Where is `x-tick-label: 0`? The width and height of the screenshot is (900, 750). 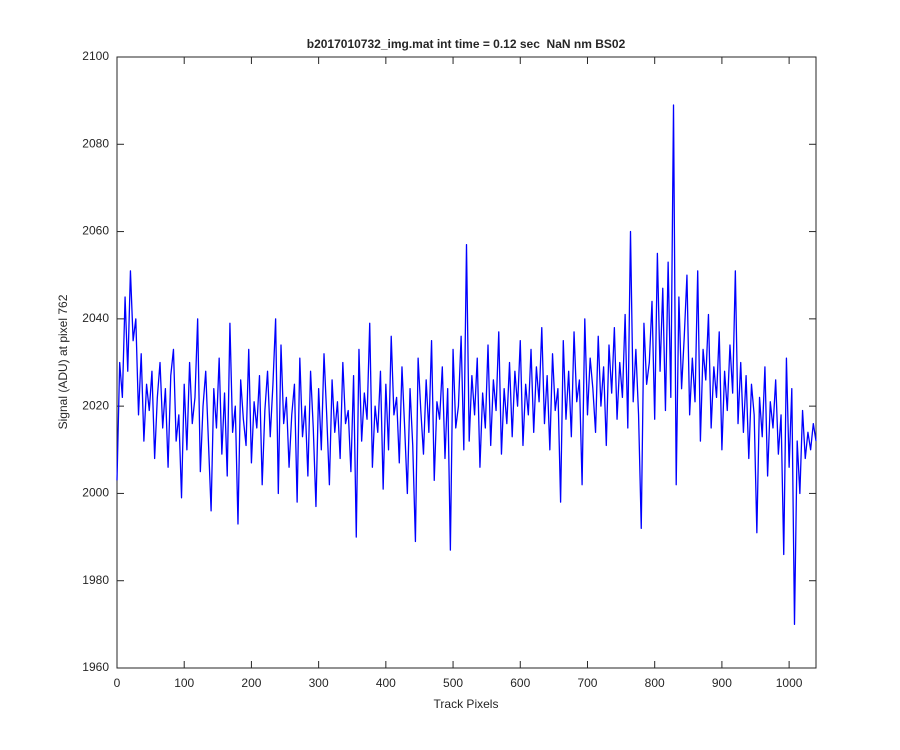 x-tick-label: 0 is located at coordinates (117, 683).